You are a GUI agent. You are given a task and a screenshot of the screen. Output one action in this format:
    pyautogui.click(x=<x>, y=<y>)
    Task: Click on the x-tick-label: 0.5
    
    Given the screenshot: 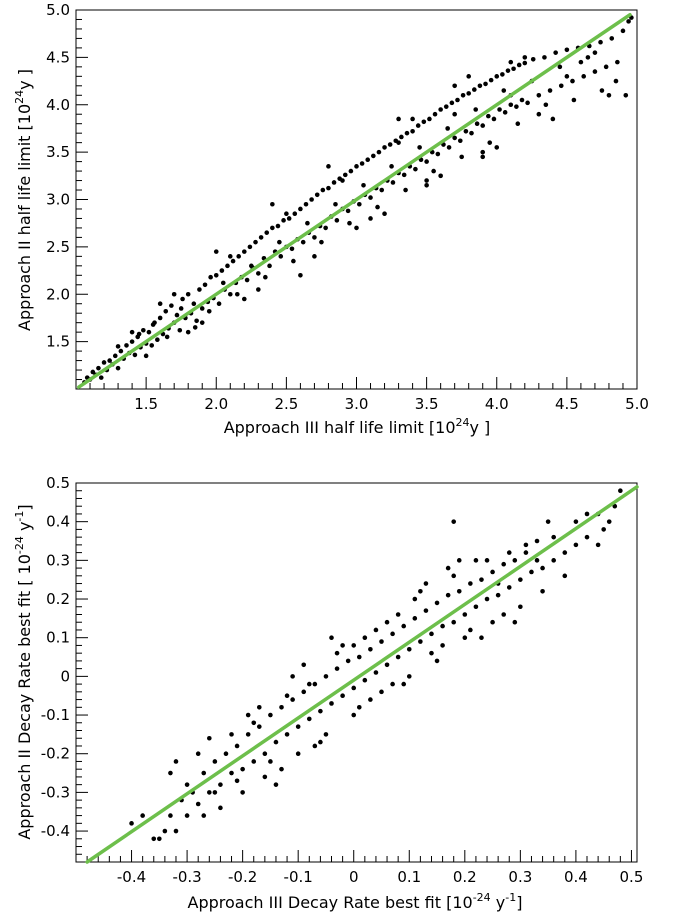 What is the action you would take?
    pyautogui.click(x=632, y=877)
    